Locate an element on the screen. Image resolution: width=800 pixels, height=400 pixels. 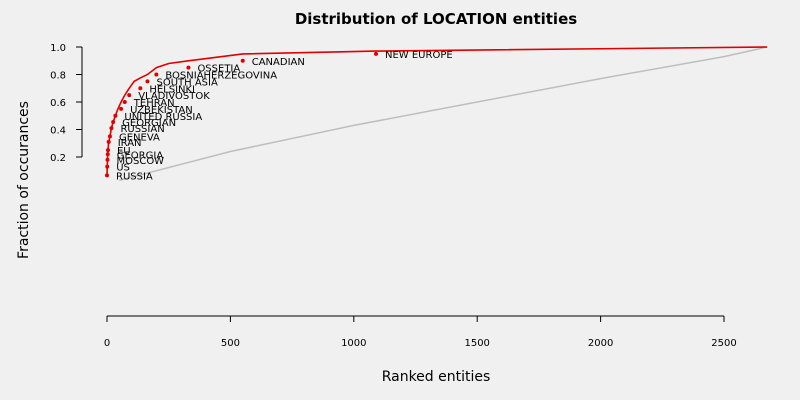
x-tick-label: 2000 is located at coordinates (600, 343).